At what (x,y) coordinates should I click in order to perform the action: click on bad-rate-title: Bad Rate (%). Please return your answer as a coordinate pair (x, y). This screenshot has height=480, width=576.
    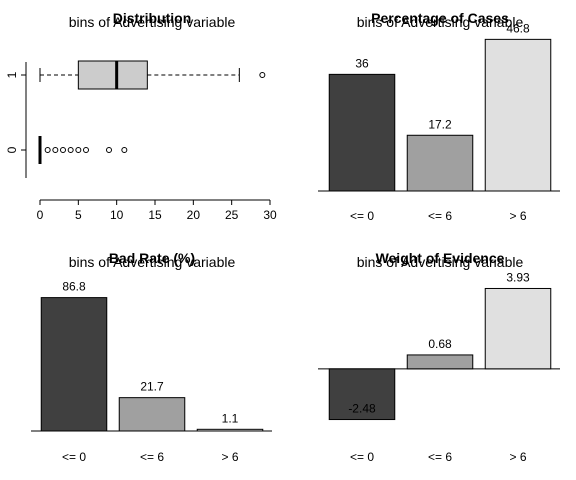
    Looking at the image, I should click on (152, 258).